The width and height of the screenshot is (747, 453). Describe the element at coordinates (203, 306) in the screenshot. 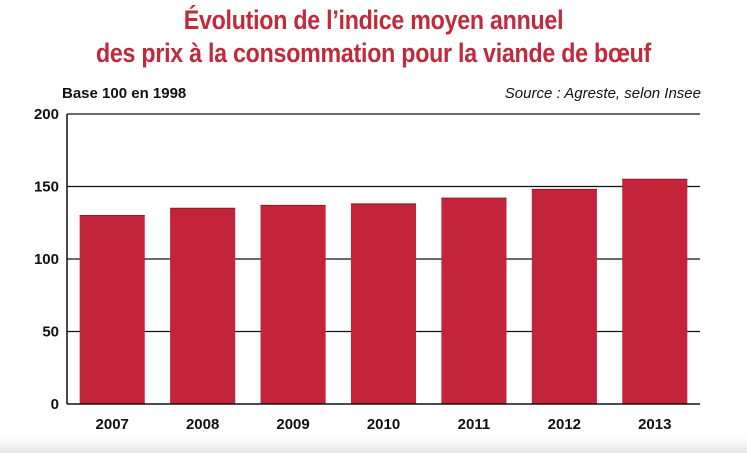

I see `bar-2008` at that location.